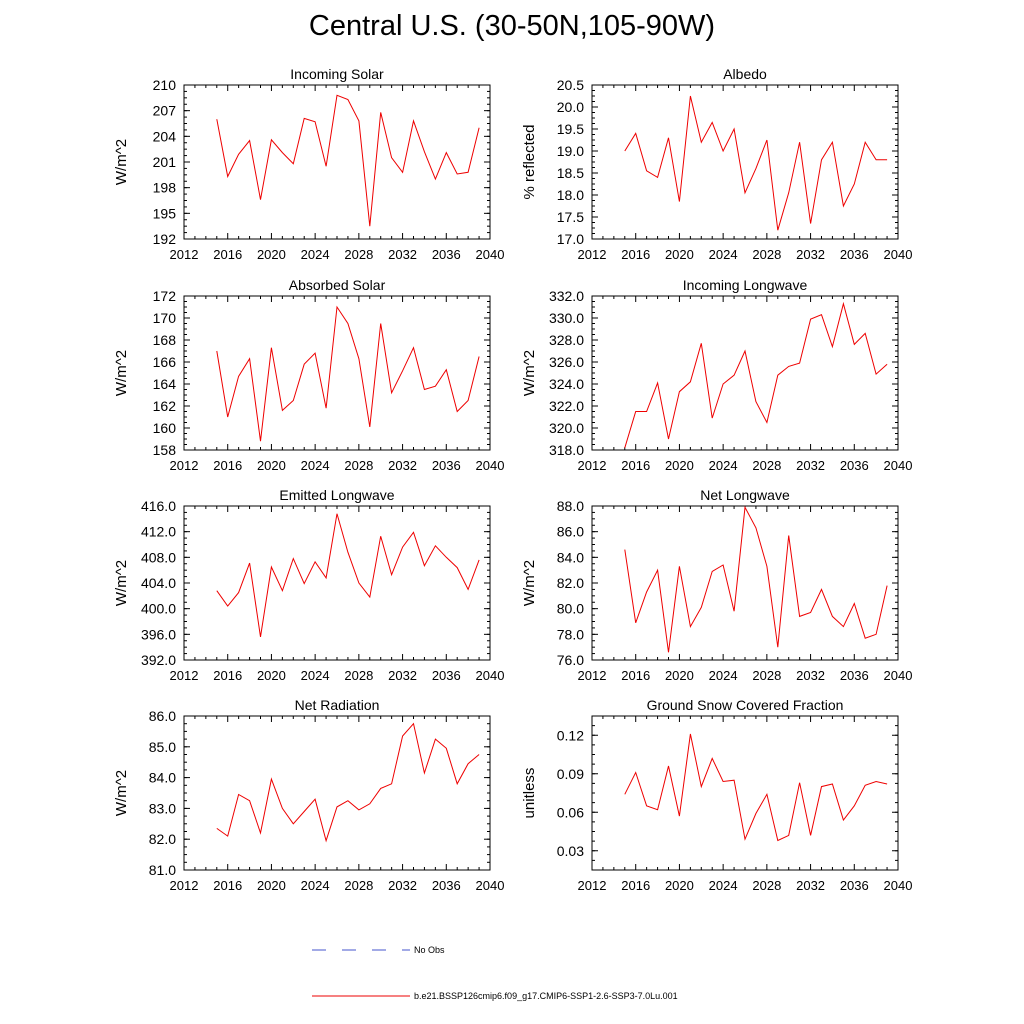 This screenshot has height=1024, width=1024. Describe the element at coordinates (566, 362) in the screenshot. I see `incoming-longwave-ytick-label: 326.0` at that location.